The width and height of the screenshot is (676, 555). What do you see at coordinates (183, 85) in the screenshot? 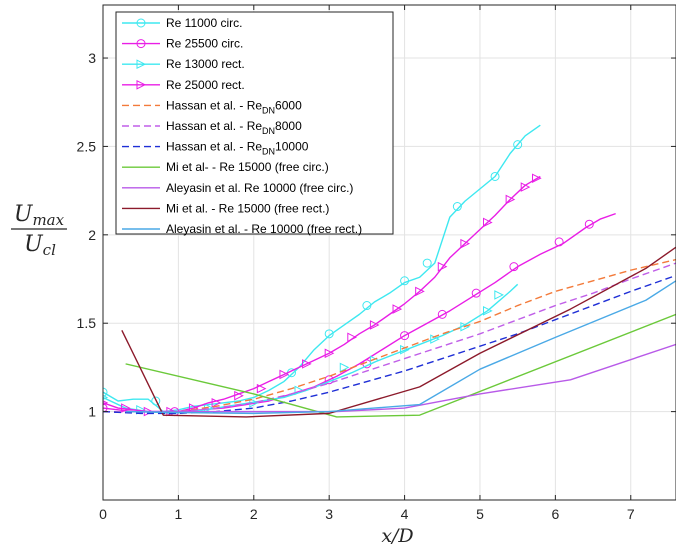
I see `legend-entry-4: Re 25000 rect.` at bounding box center [183, 85].